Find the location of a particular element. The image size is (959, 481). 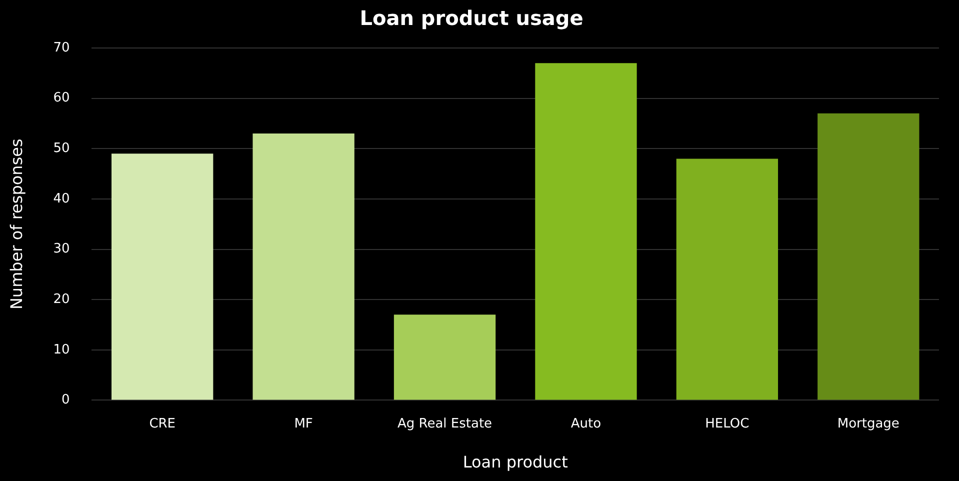

y-tick-label: 50 is located at coordinates (61, 148).